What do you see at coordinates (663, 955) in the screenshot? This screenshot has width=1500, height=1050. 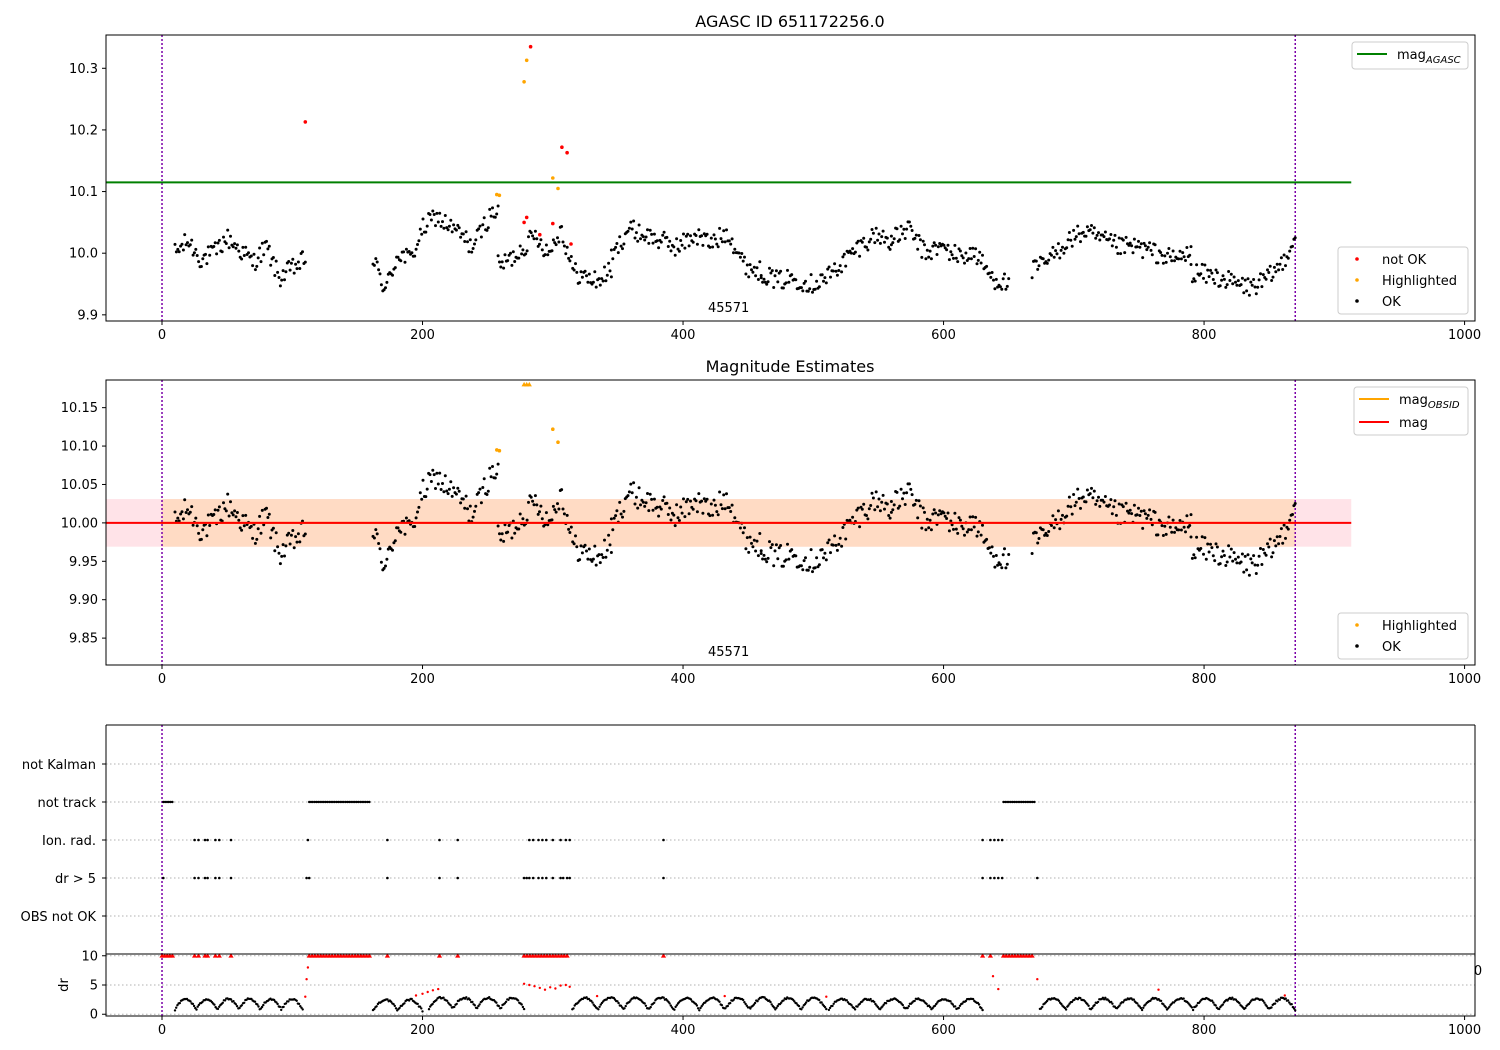 I see `dr-limit-marker` at bounding box center [663, 955].